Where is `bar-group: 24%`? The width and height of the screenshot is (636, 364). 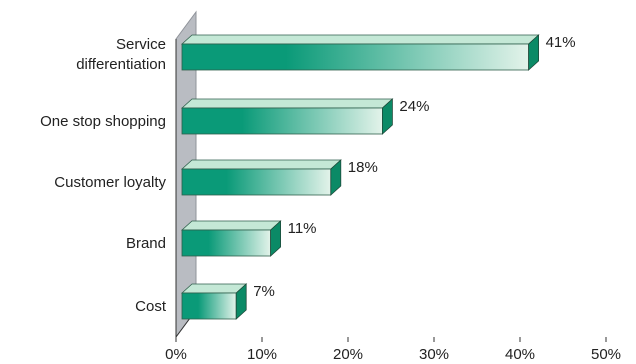
bar-group: 24% is located at coordinates (304, 116).